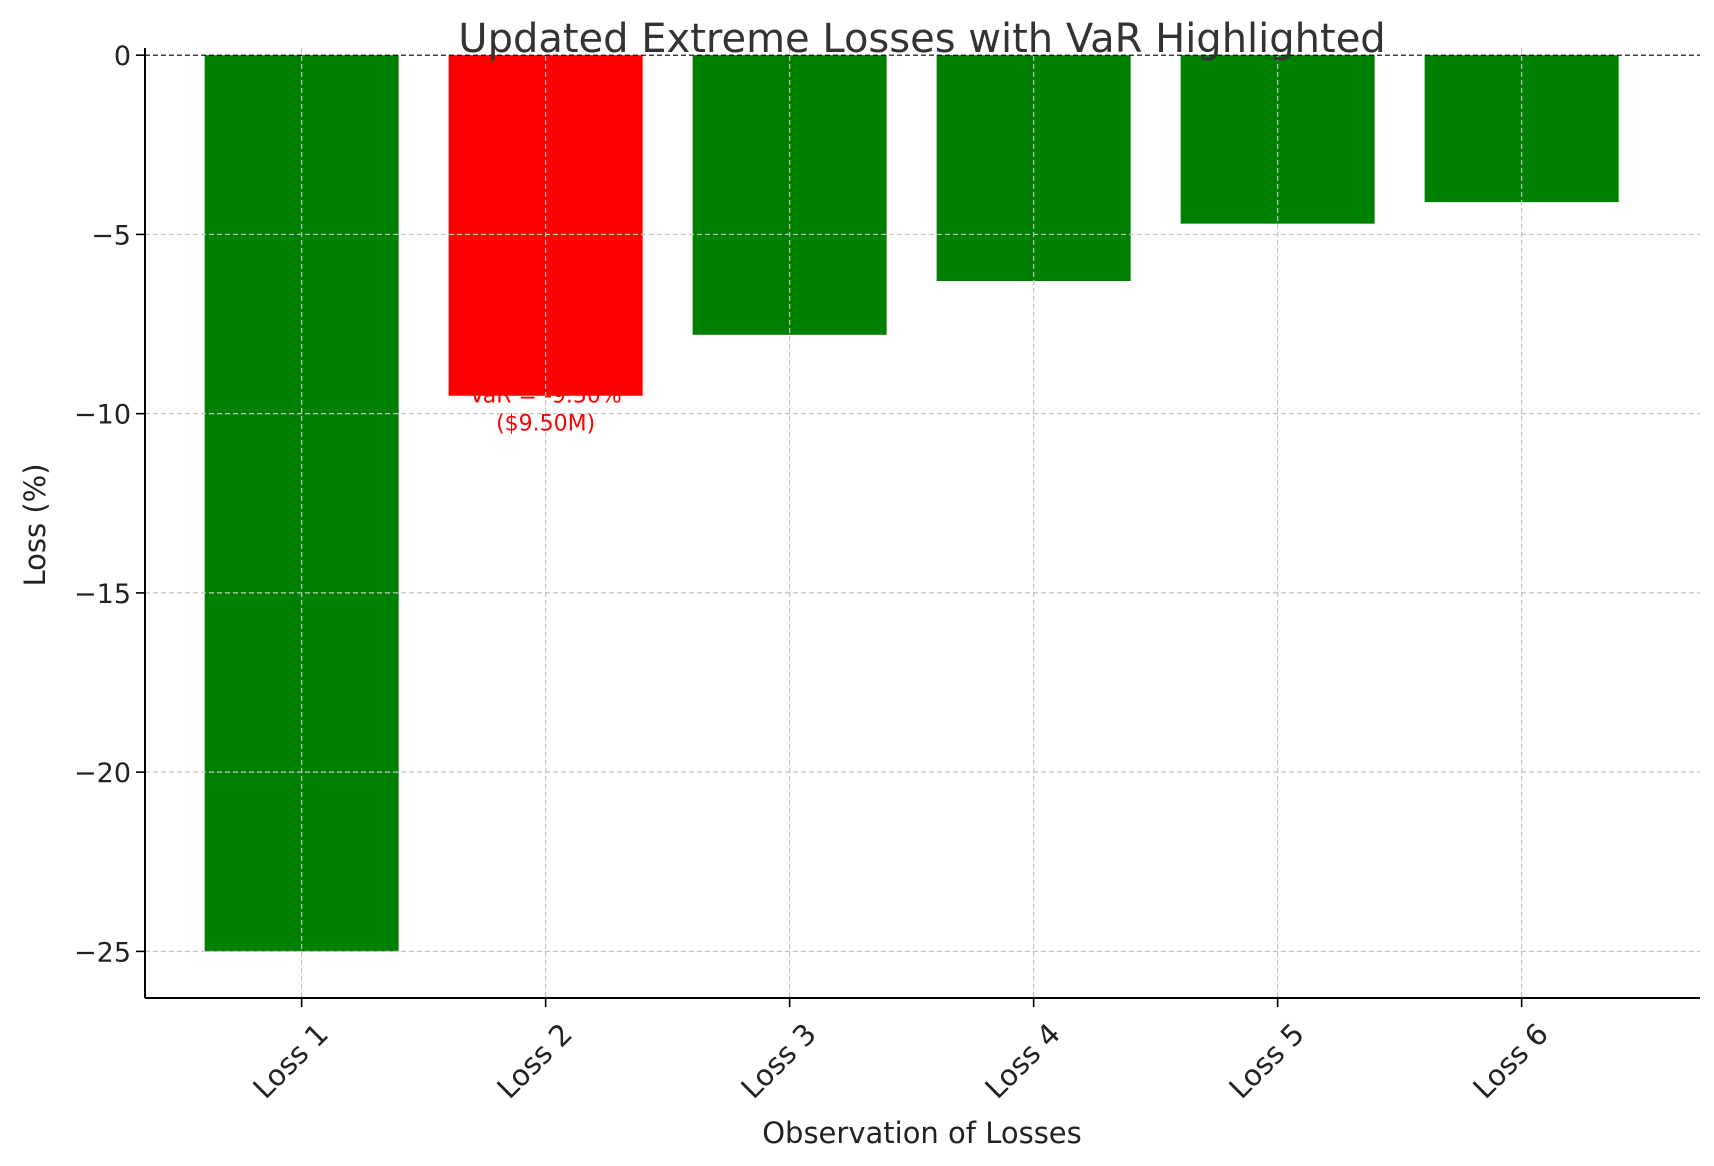 The image size is (1714, 1166). Describe the element at coordinates (545, 424) in the screenshot. I see `var-annotation-line2: ($9.50M)` at that location.